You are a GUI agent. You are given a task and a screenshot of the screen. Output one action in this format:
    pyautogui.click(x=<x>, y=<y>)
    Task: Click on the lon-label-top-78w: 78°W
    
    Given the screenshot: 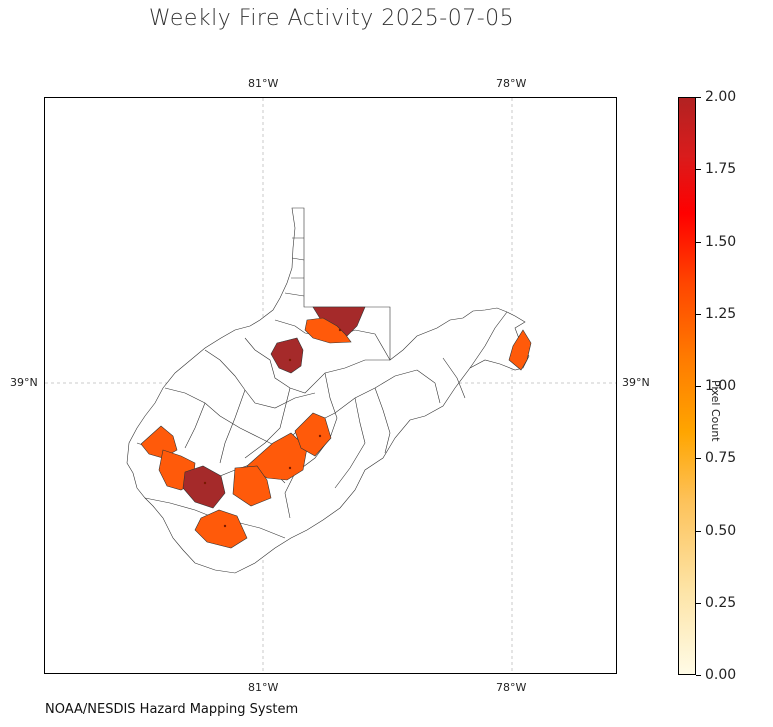 What is the action you would take?
    pyautogui.click(x=511, y=83)
    